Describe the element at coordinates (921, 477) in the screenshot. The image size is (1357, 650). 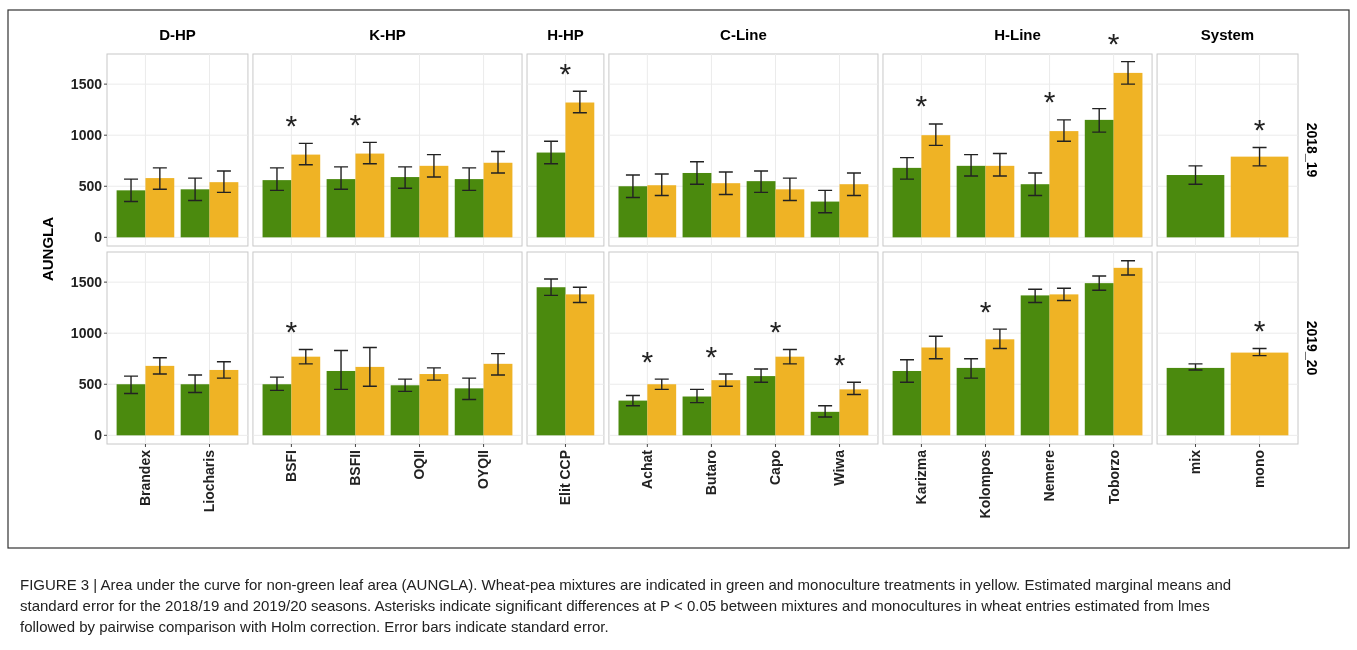
I see `x-tick-label: Karizma` at that location.